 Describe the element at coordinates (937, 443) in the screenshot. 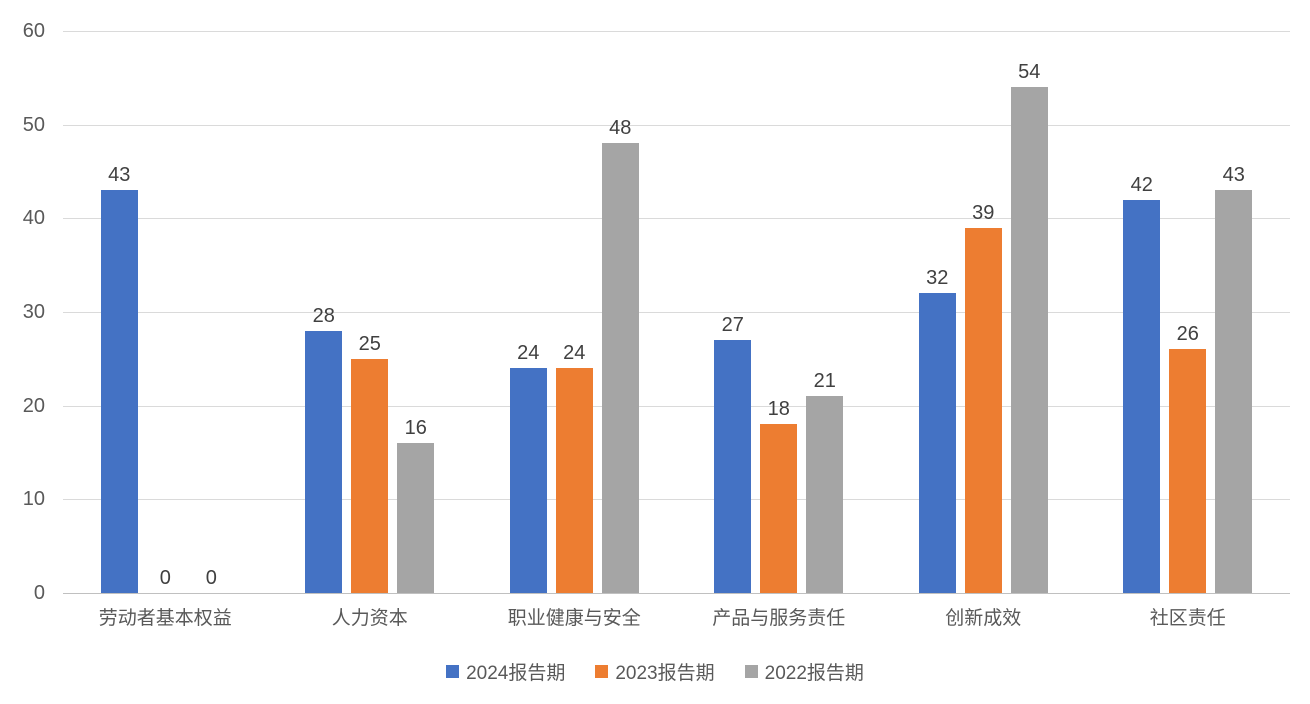

I see `bar-2024报告期-创新成效` at that location.